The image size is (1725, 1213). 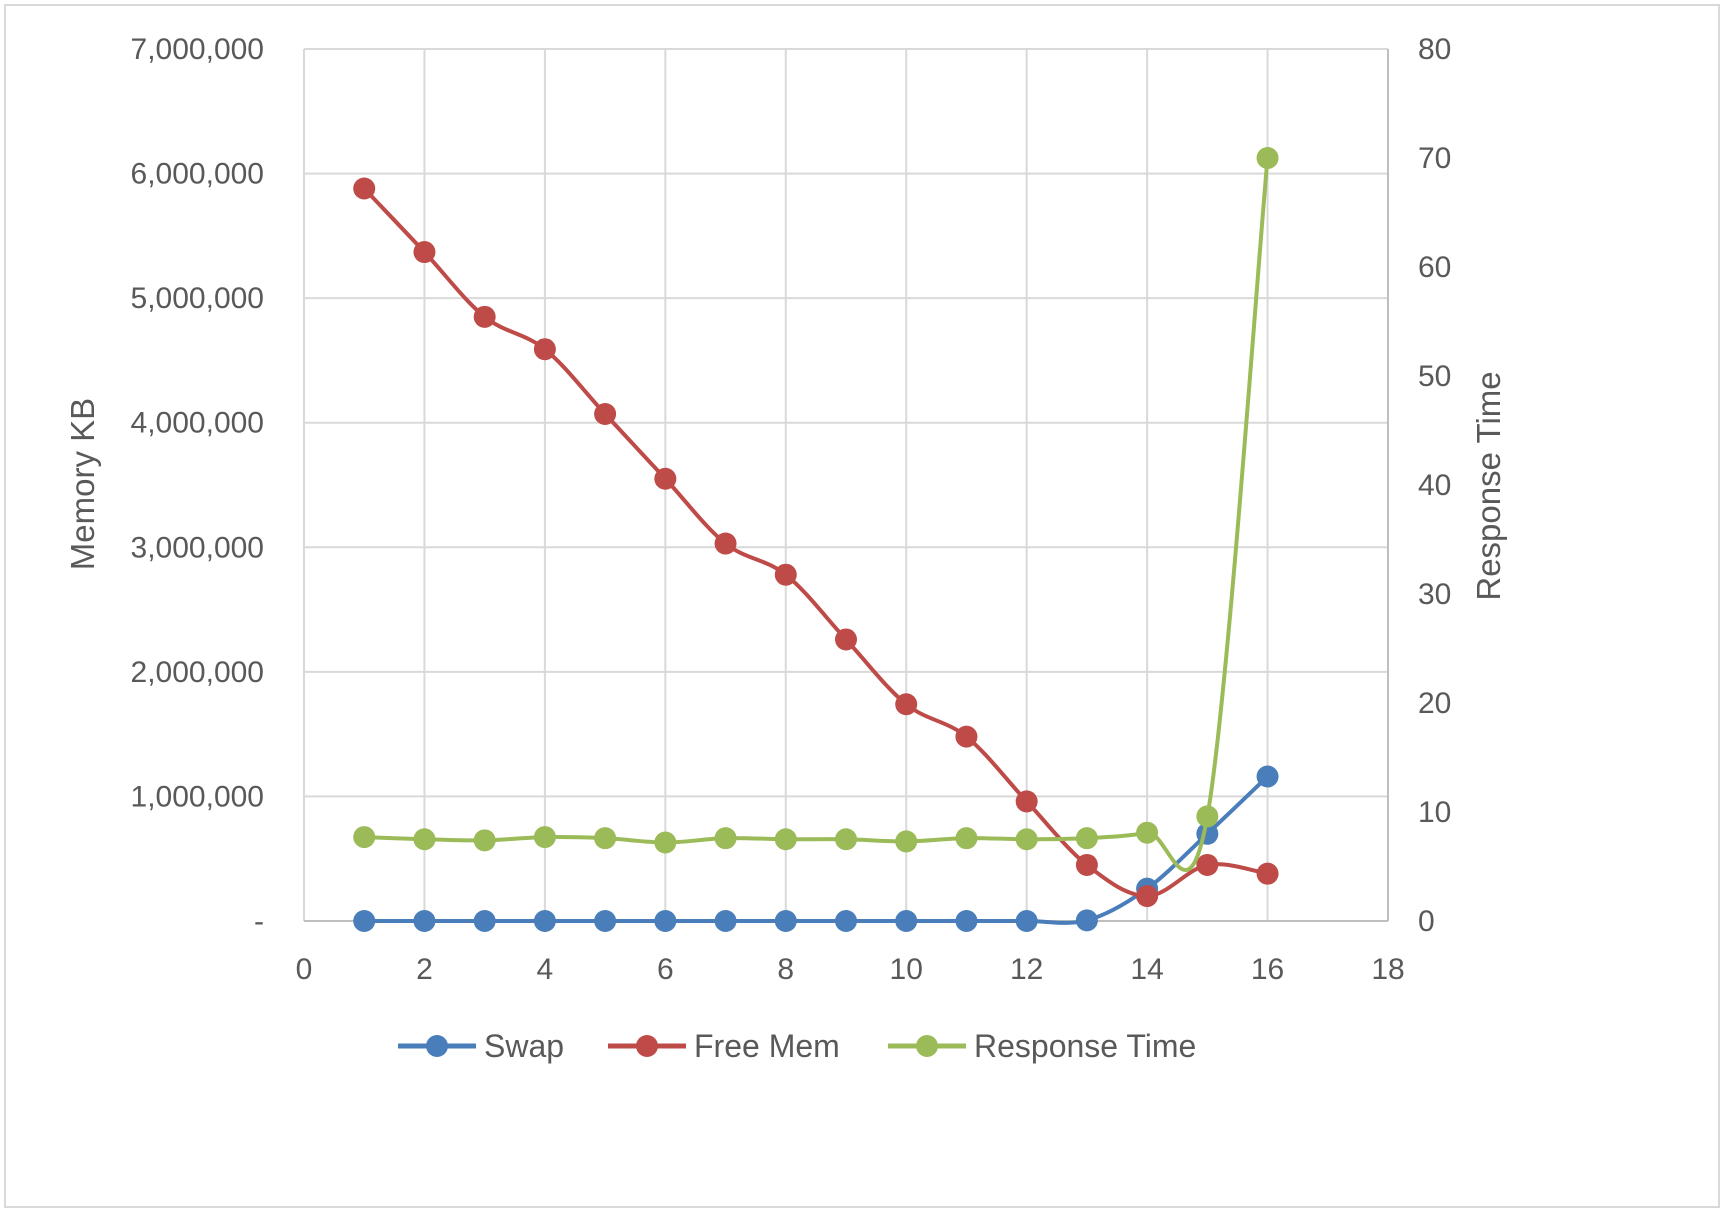 I want to click on y2-tick-label: 70, so click(x=1434, y=158).